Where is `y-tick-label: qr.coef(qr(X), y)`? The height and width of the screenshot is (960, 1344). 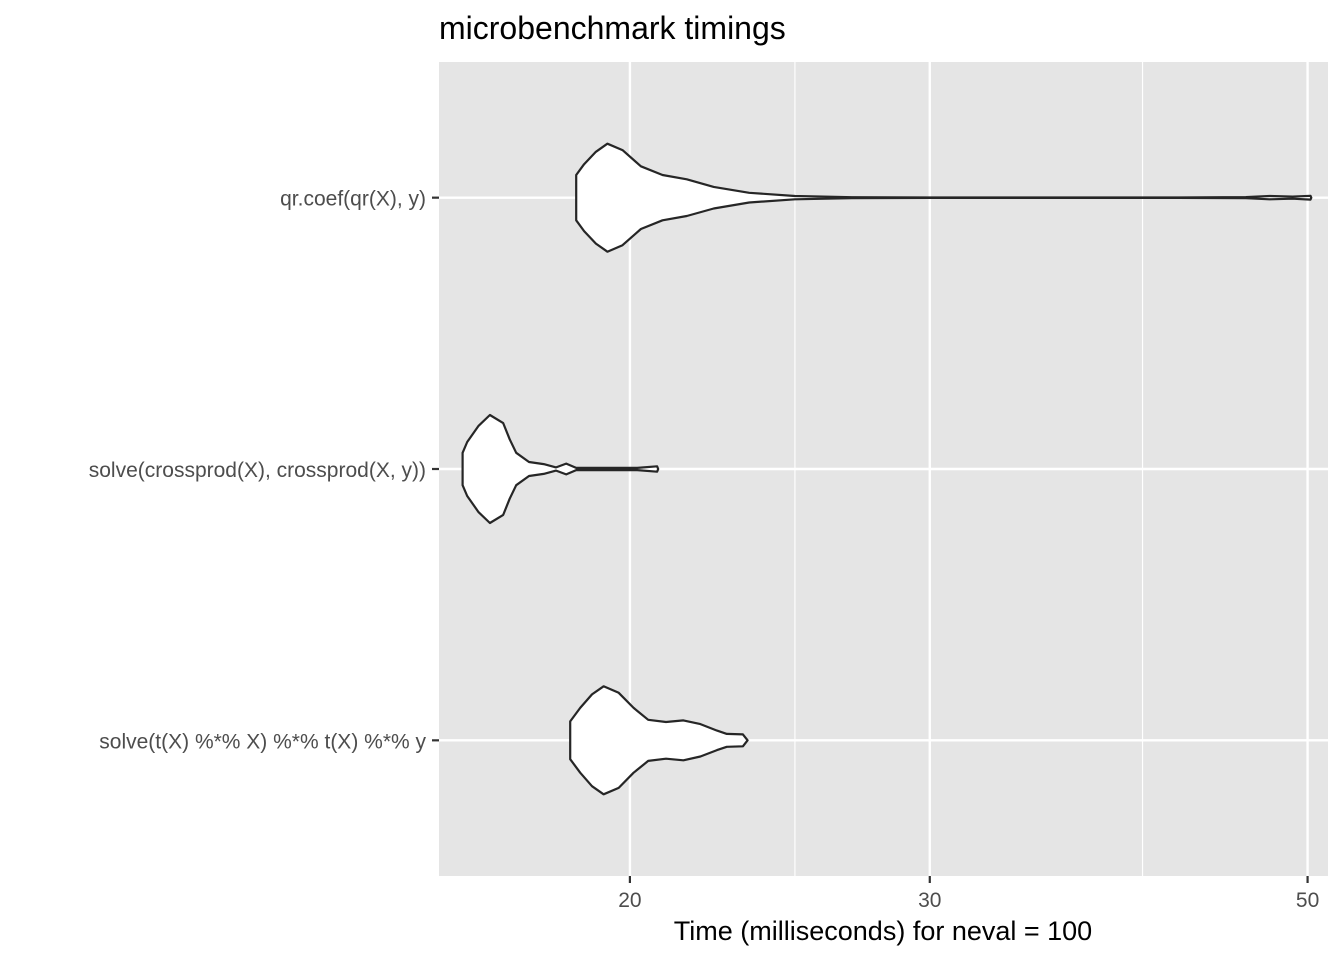 y-tick-label: qr.coef(qr(X), y) is located at coordinates (353, 199).